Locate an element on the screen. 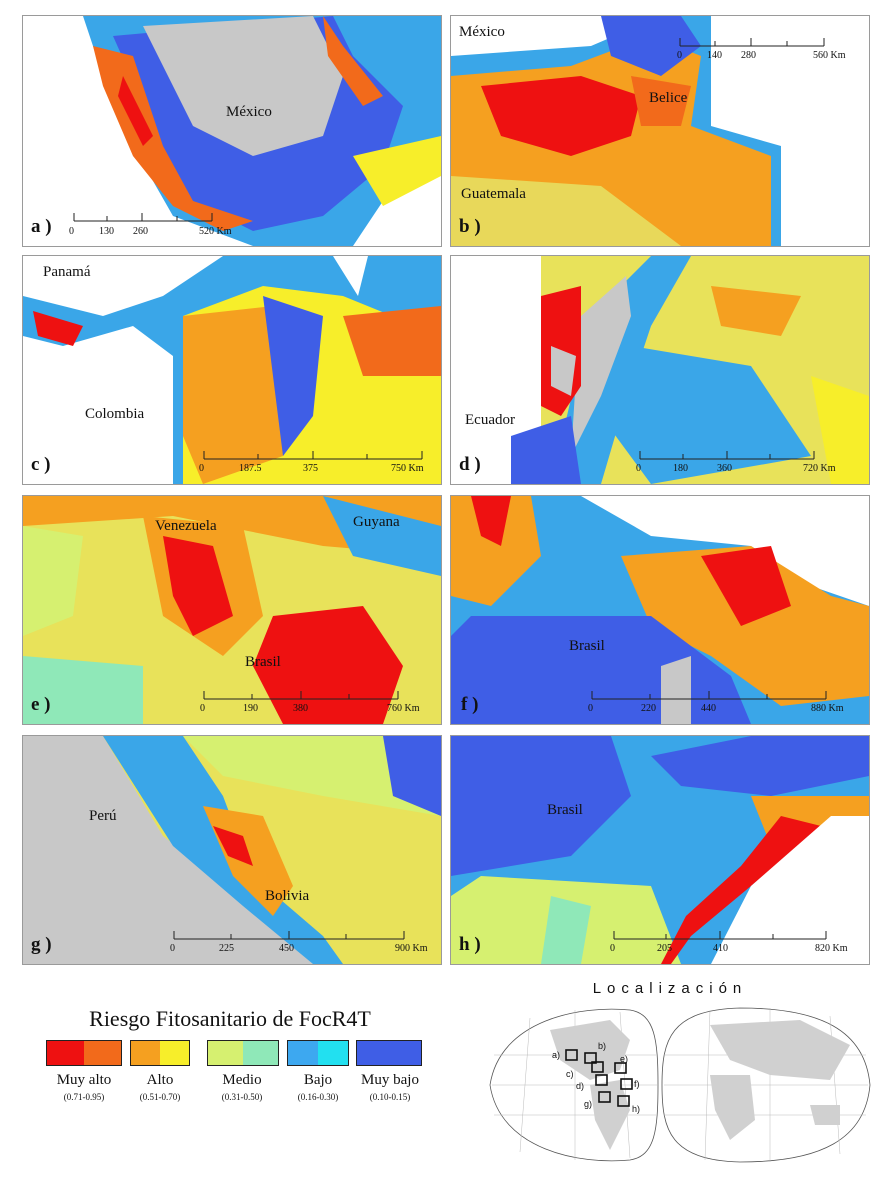  place-label: Bolivia is located at coordinates (287, 896).